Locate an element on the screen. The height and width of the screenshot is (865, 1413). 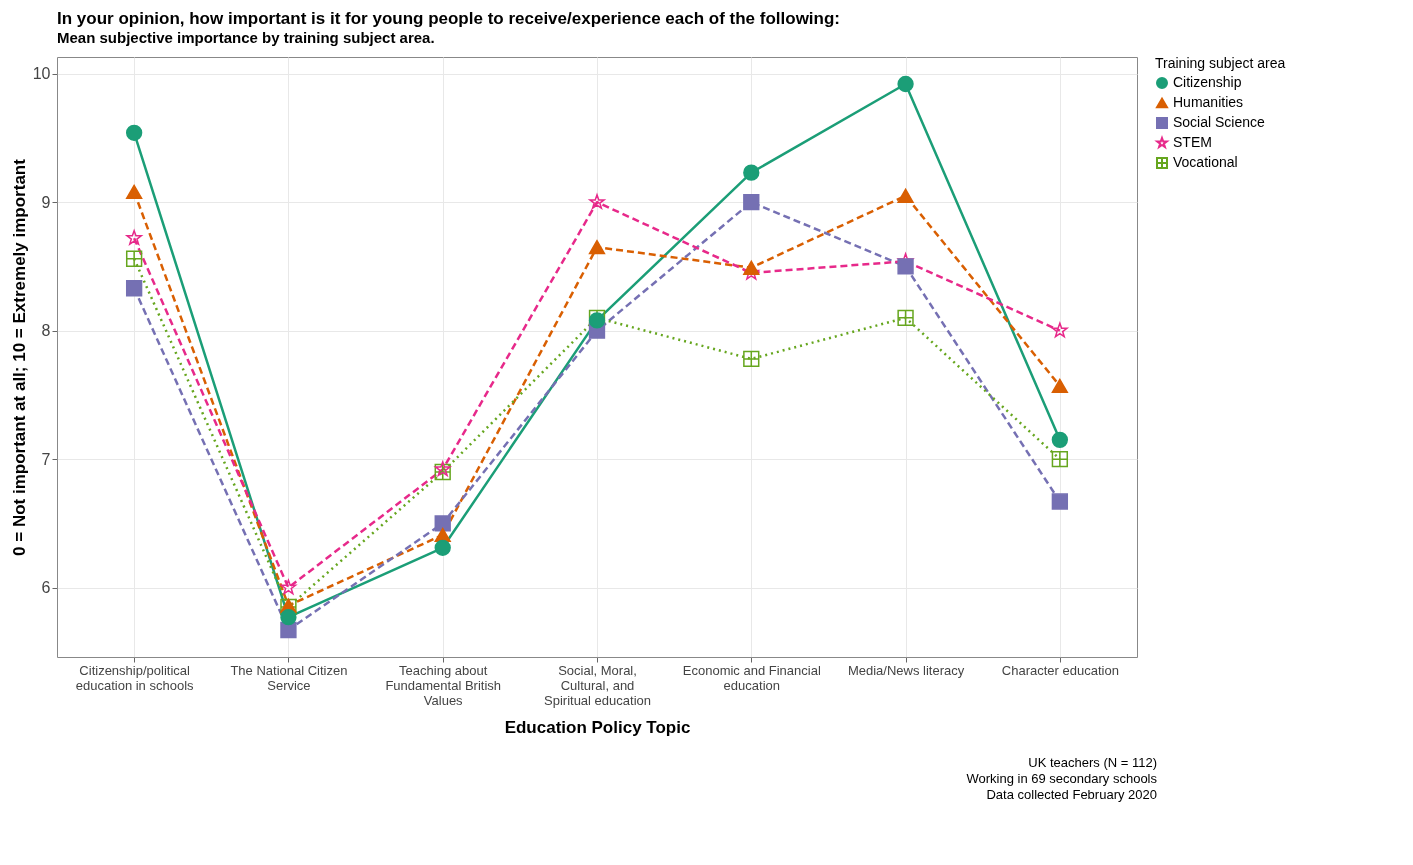
legend-label: STEM is located at coordinates (1192, 142).